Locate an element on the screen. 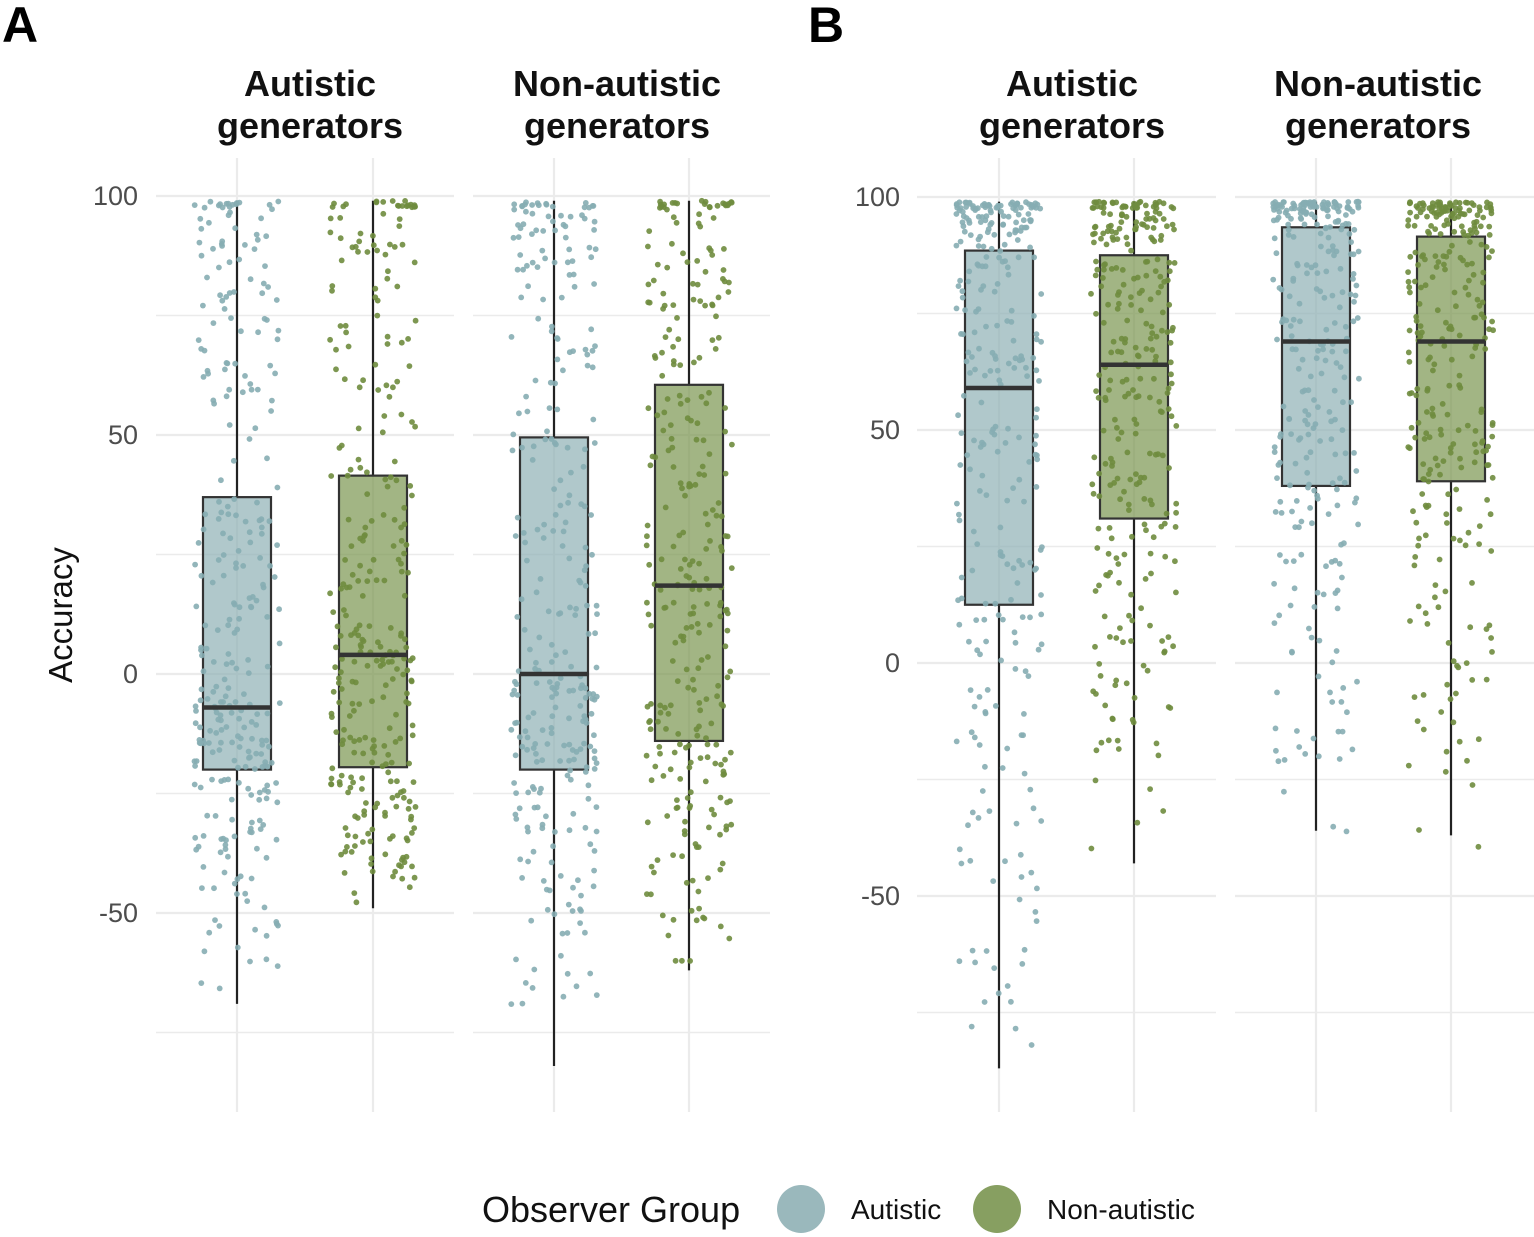 This screenshot has height=1237, width=1534. legend: Observer Group Autistic Non-autistic is located at coordinates (838, 1209).